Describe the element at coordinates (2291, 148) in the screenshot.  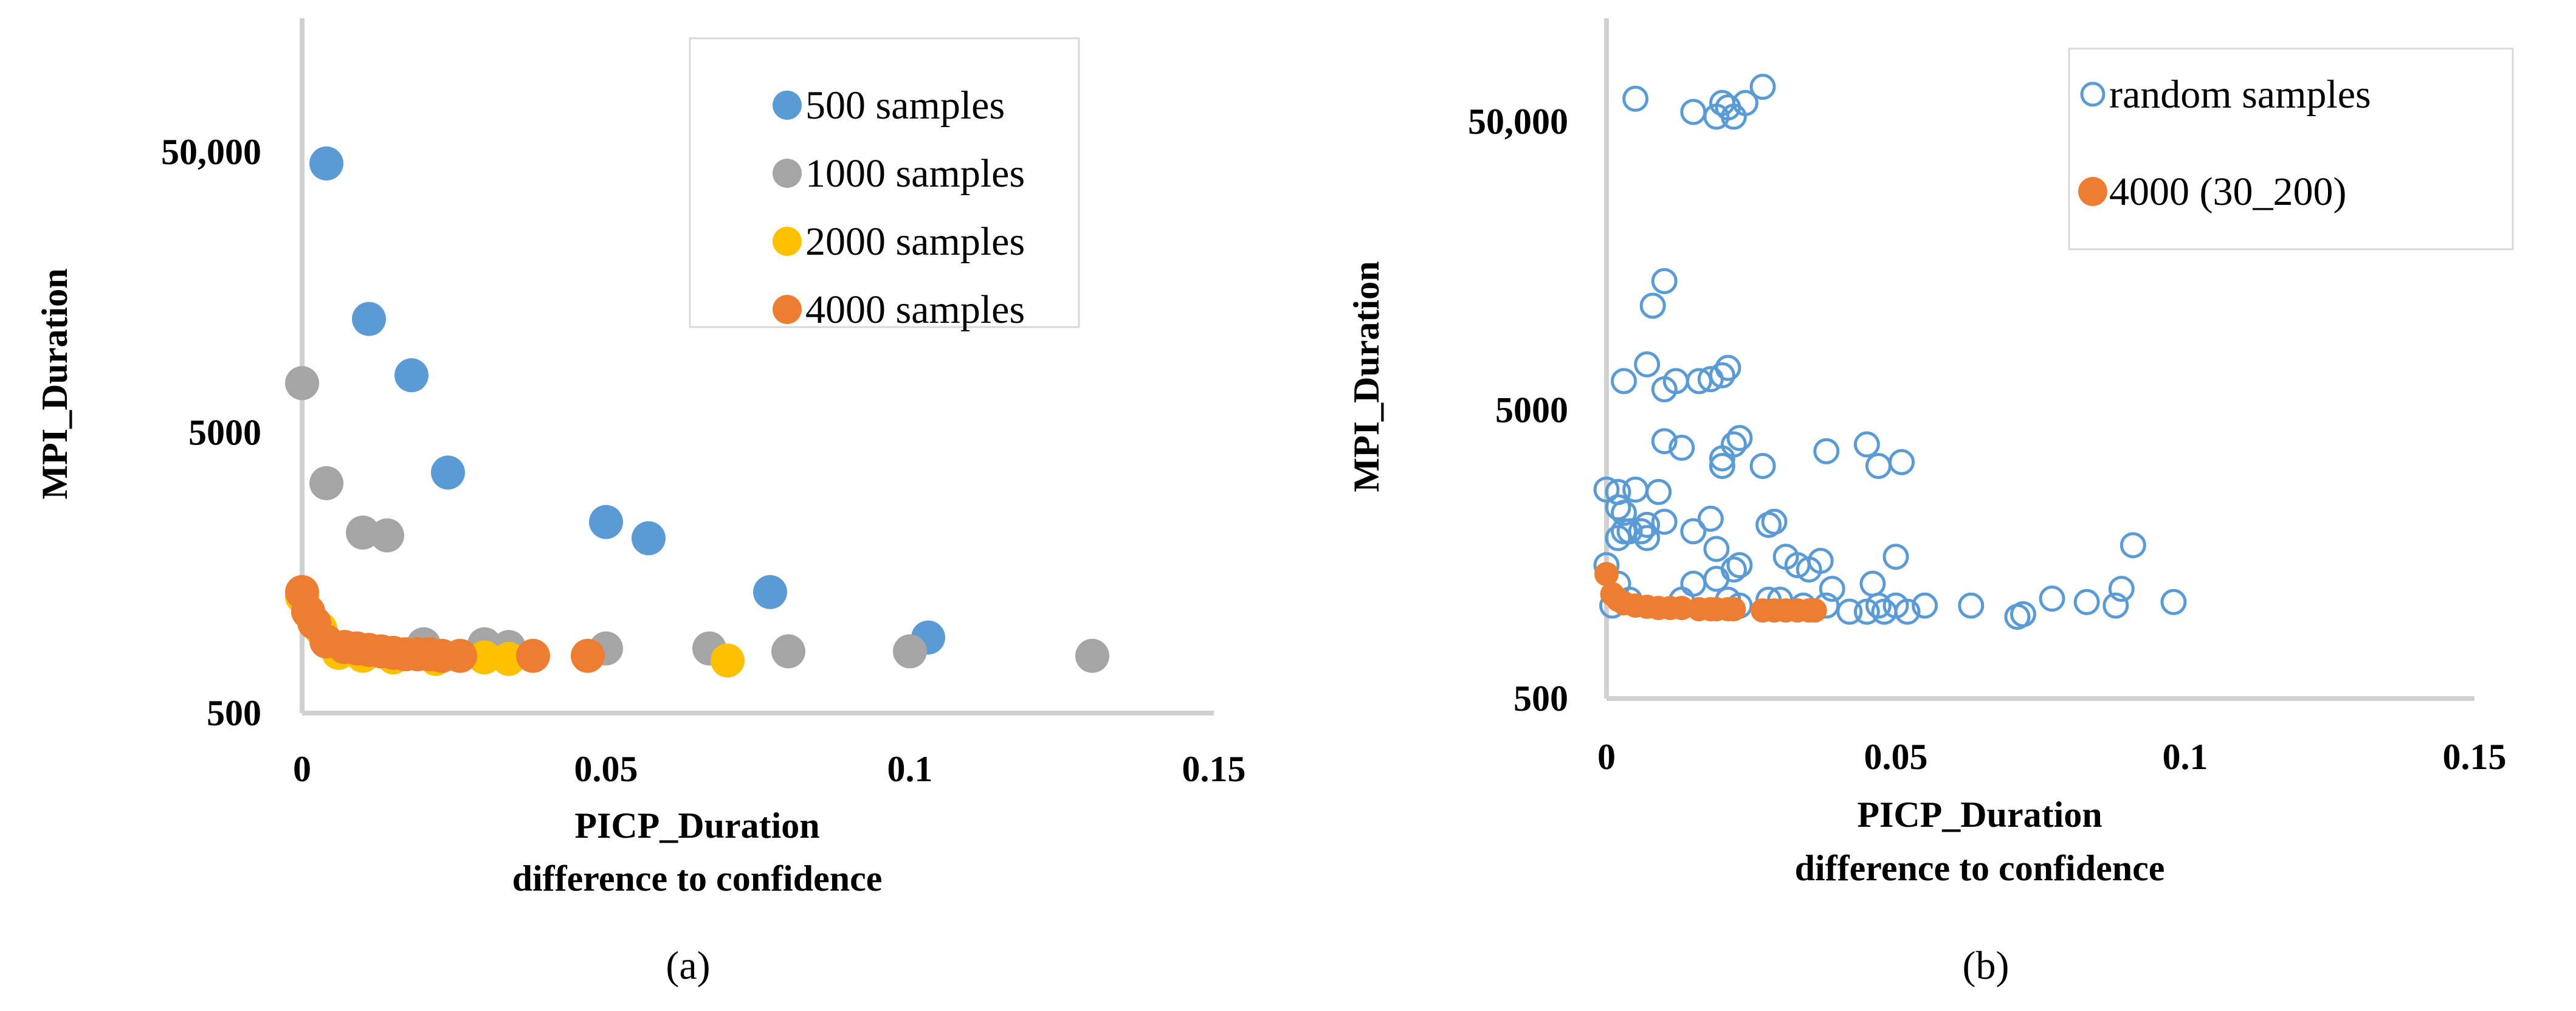
I see `legend: random samples 4000 (30_200)` at that location.